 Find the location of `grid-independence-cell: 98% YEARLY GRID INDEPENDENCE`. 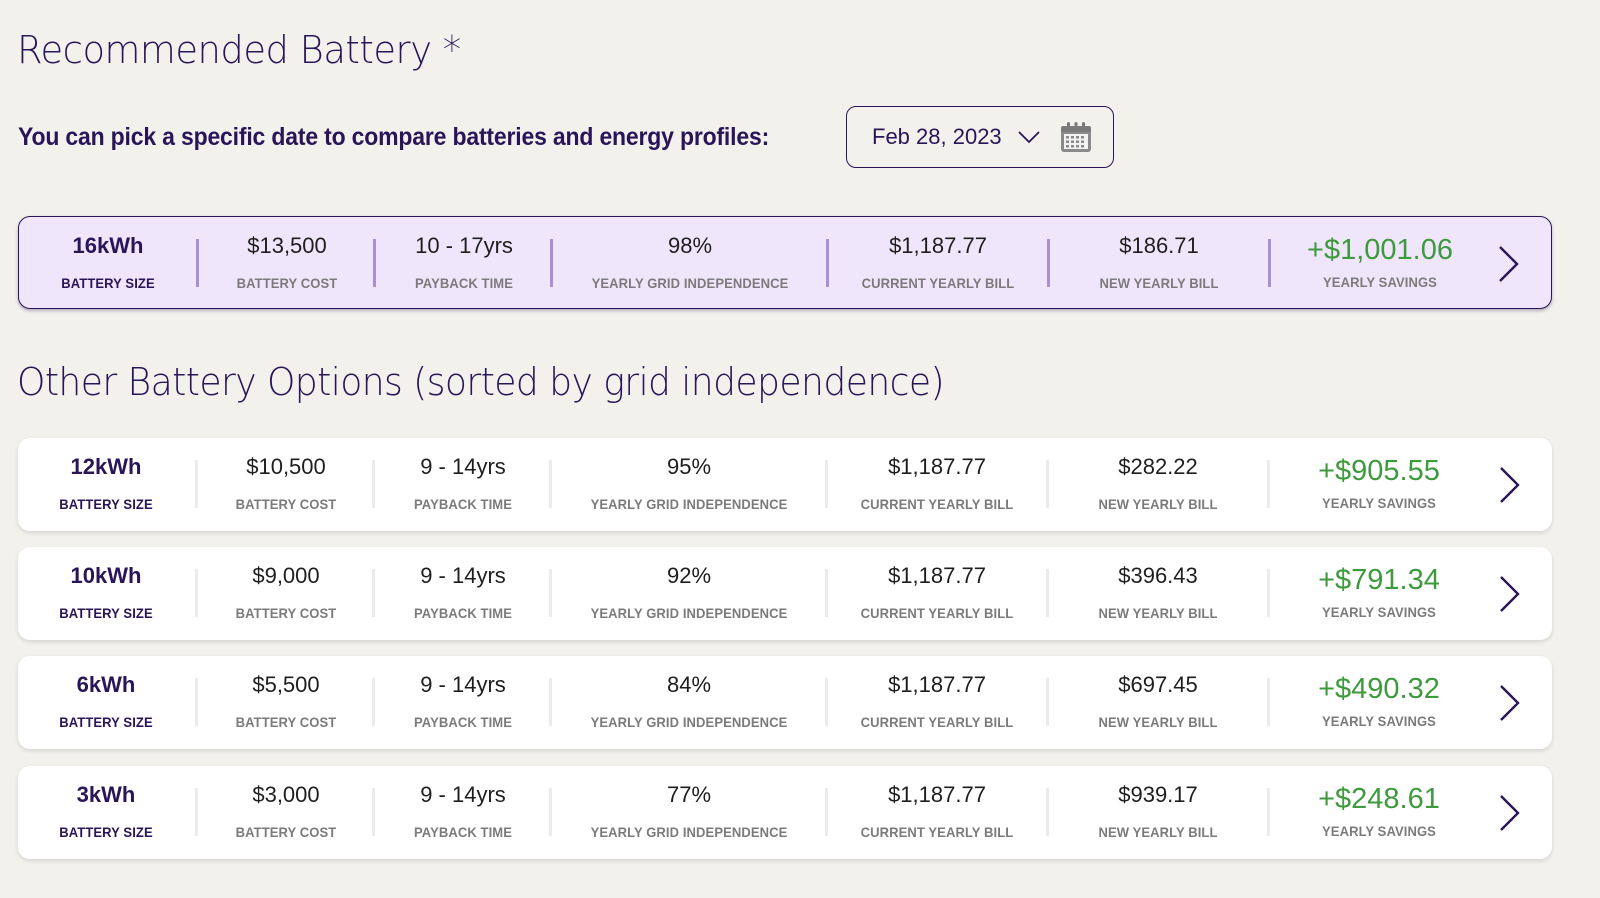

grid-independence-cell: 98% YEARLY GRID INDEPENDENCE is located at coordinates (690, 262).